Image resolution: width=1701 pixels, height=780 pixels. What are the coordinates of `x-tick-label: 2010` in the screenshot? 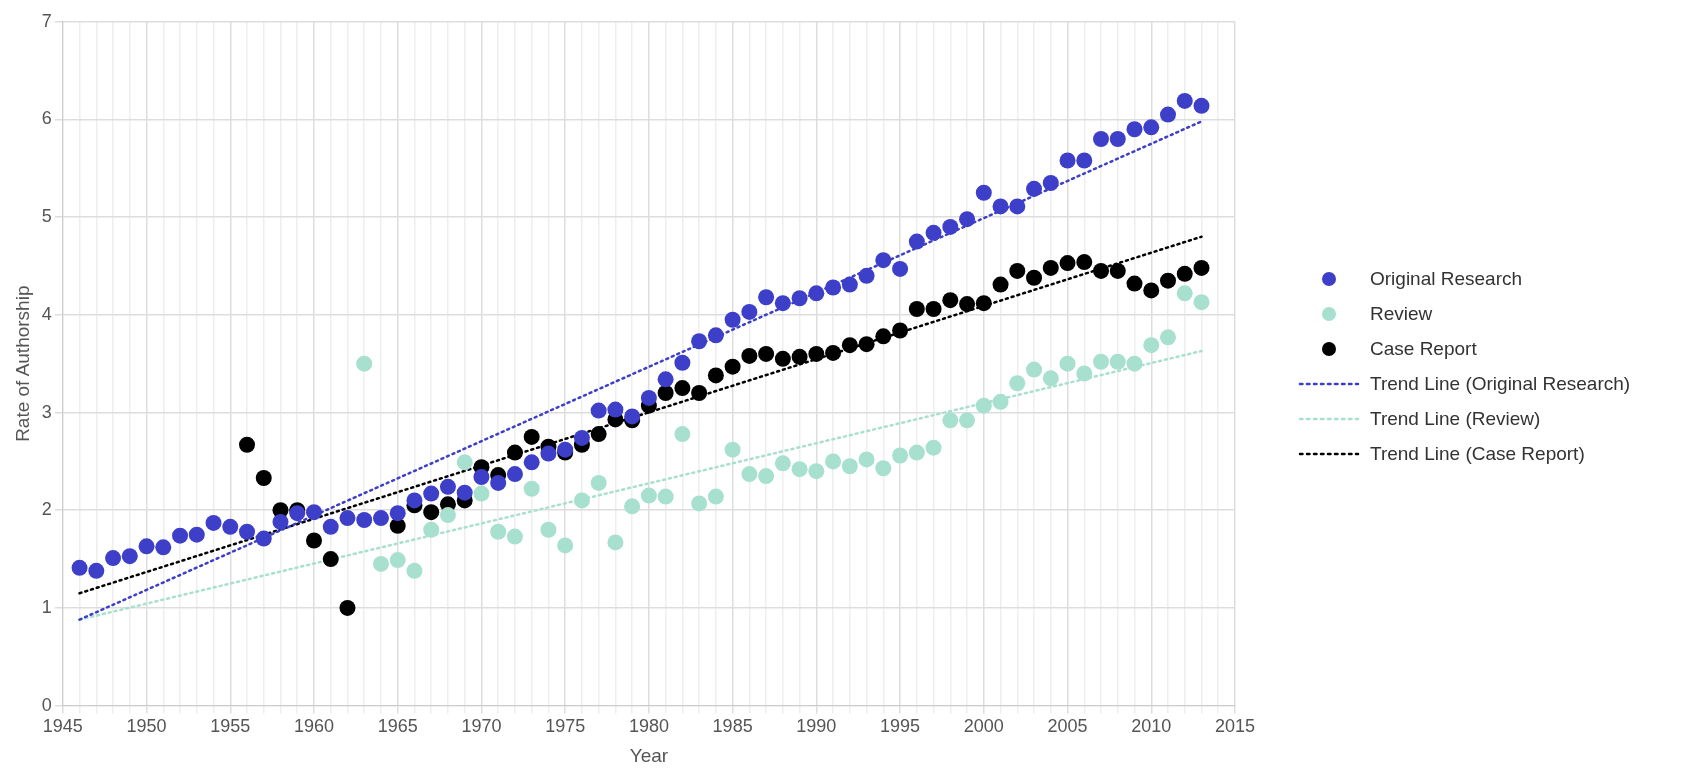 It's located at (1151, 726).